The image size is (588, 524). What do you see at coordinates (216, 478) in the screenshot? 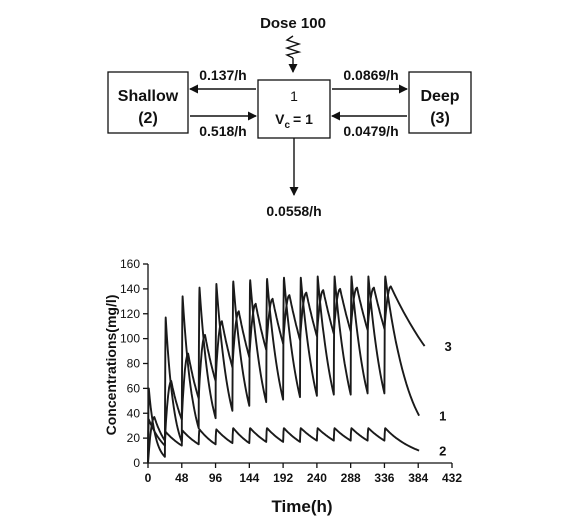
I see `x-tick-label: 96` at bounding box center [216, 478].